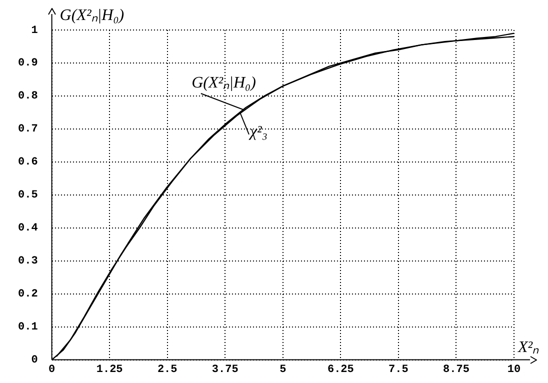 The image size is (548, 383). What do you see at coordinates (92, 15) in the screenshot?
I see `y-axis-title: G(X²ₙ|H₀)` at bounding box center [92, 15].